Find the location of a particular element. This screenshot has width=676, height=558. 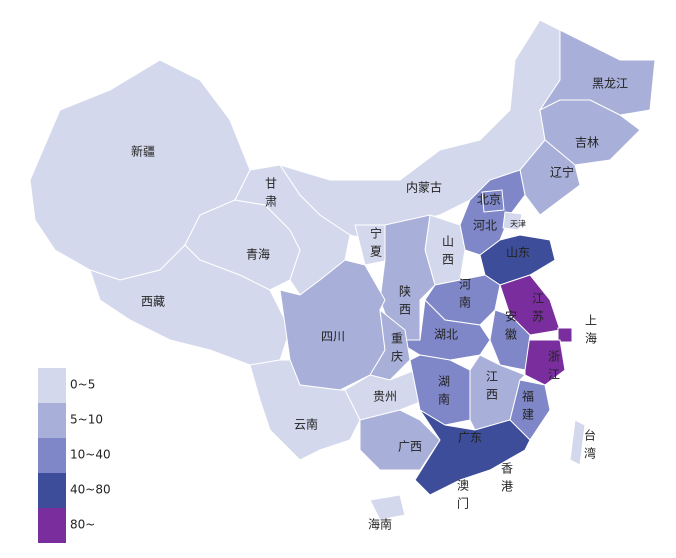

legend-label: 10~40 is located at coordinates (90, 455).